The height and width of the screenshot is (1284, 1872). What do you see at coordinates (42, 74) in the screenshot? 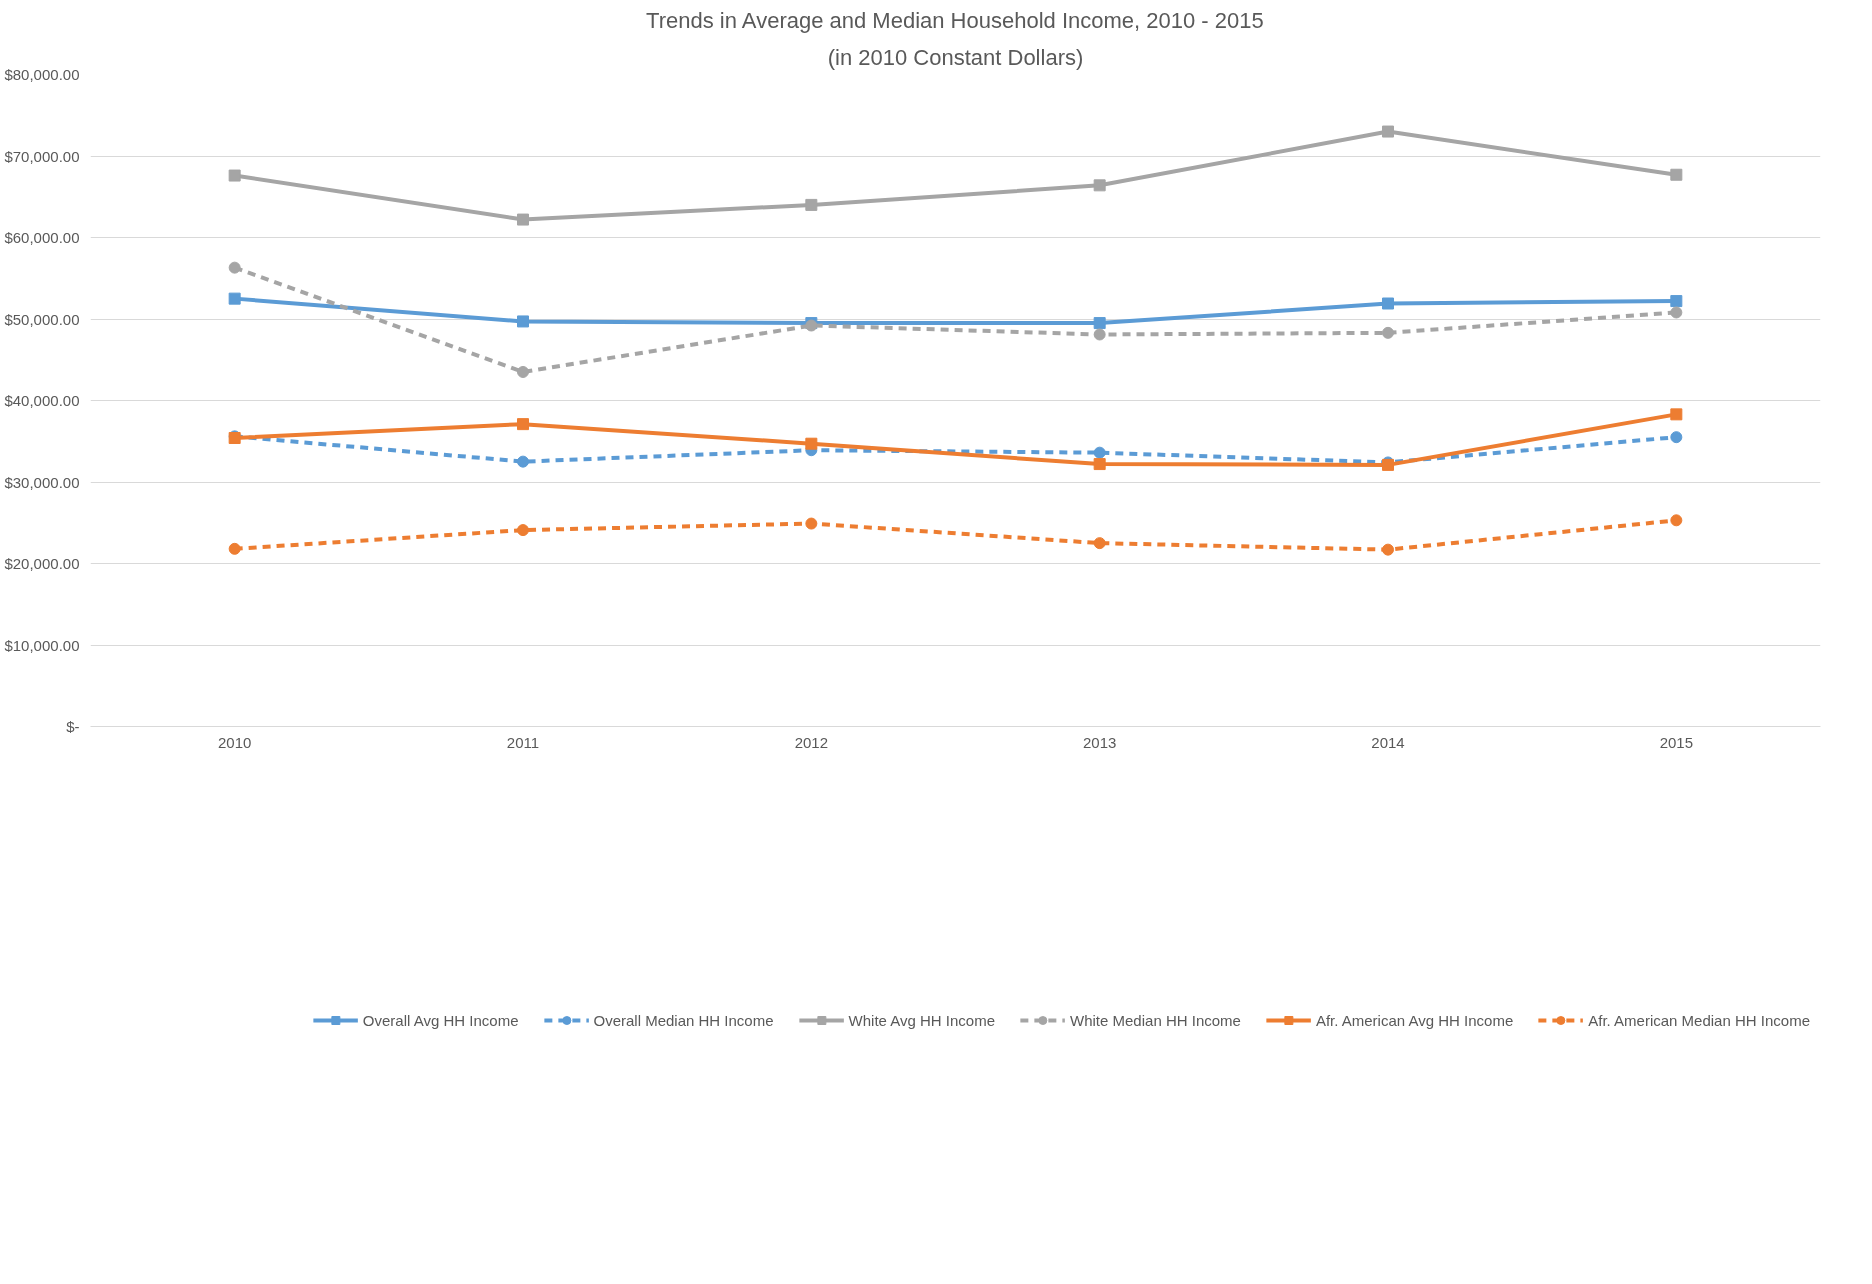
I see `y-tick-label: $80,000.00` at bounding box center [42, 74].